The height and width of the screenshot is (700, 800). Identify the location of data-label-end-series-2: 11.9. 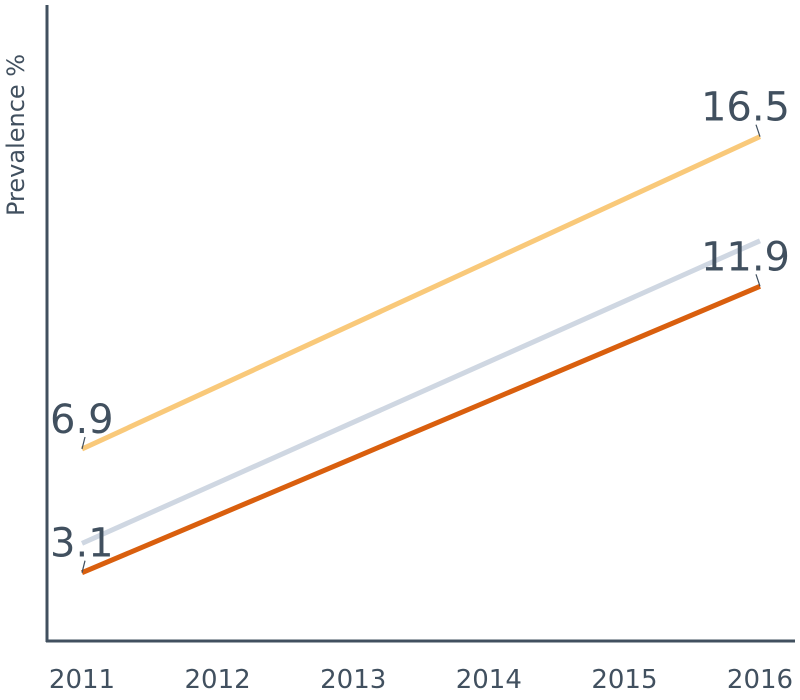
(745, 257).